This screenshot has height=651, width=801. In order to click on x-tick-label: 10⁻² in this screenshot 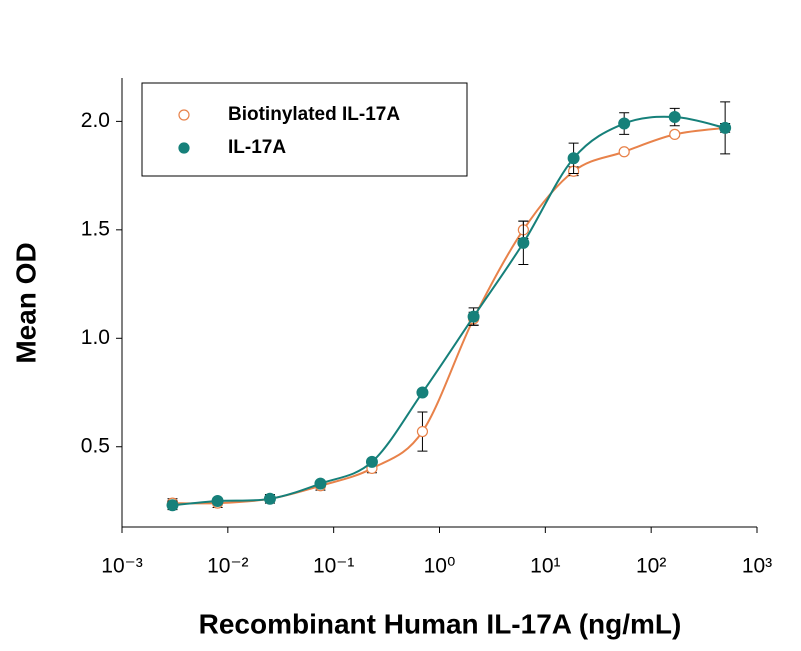, I will do `click(227, 566)`.